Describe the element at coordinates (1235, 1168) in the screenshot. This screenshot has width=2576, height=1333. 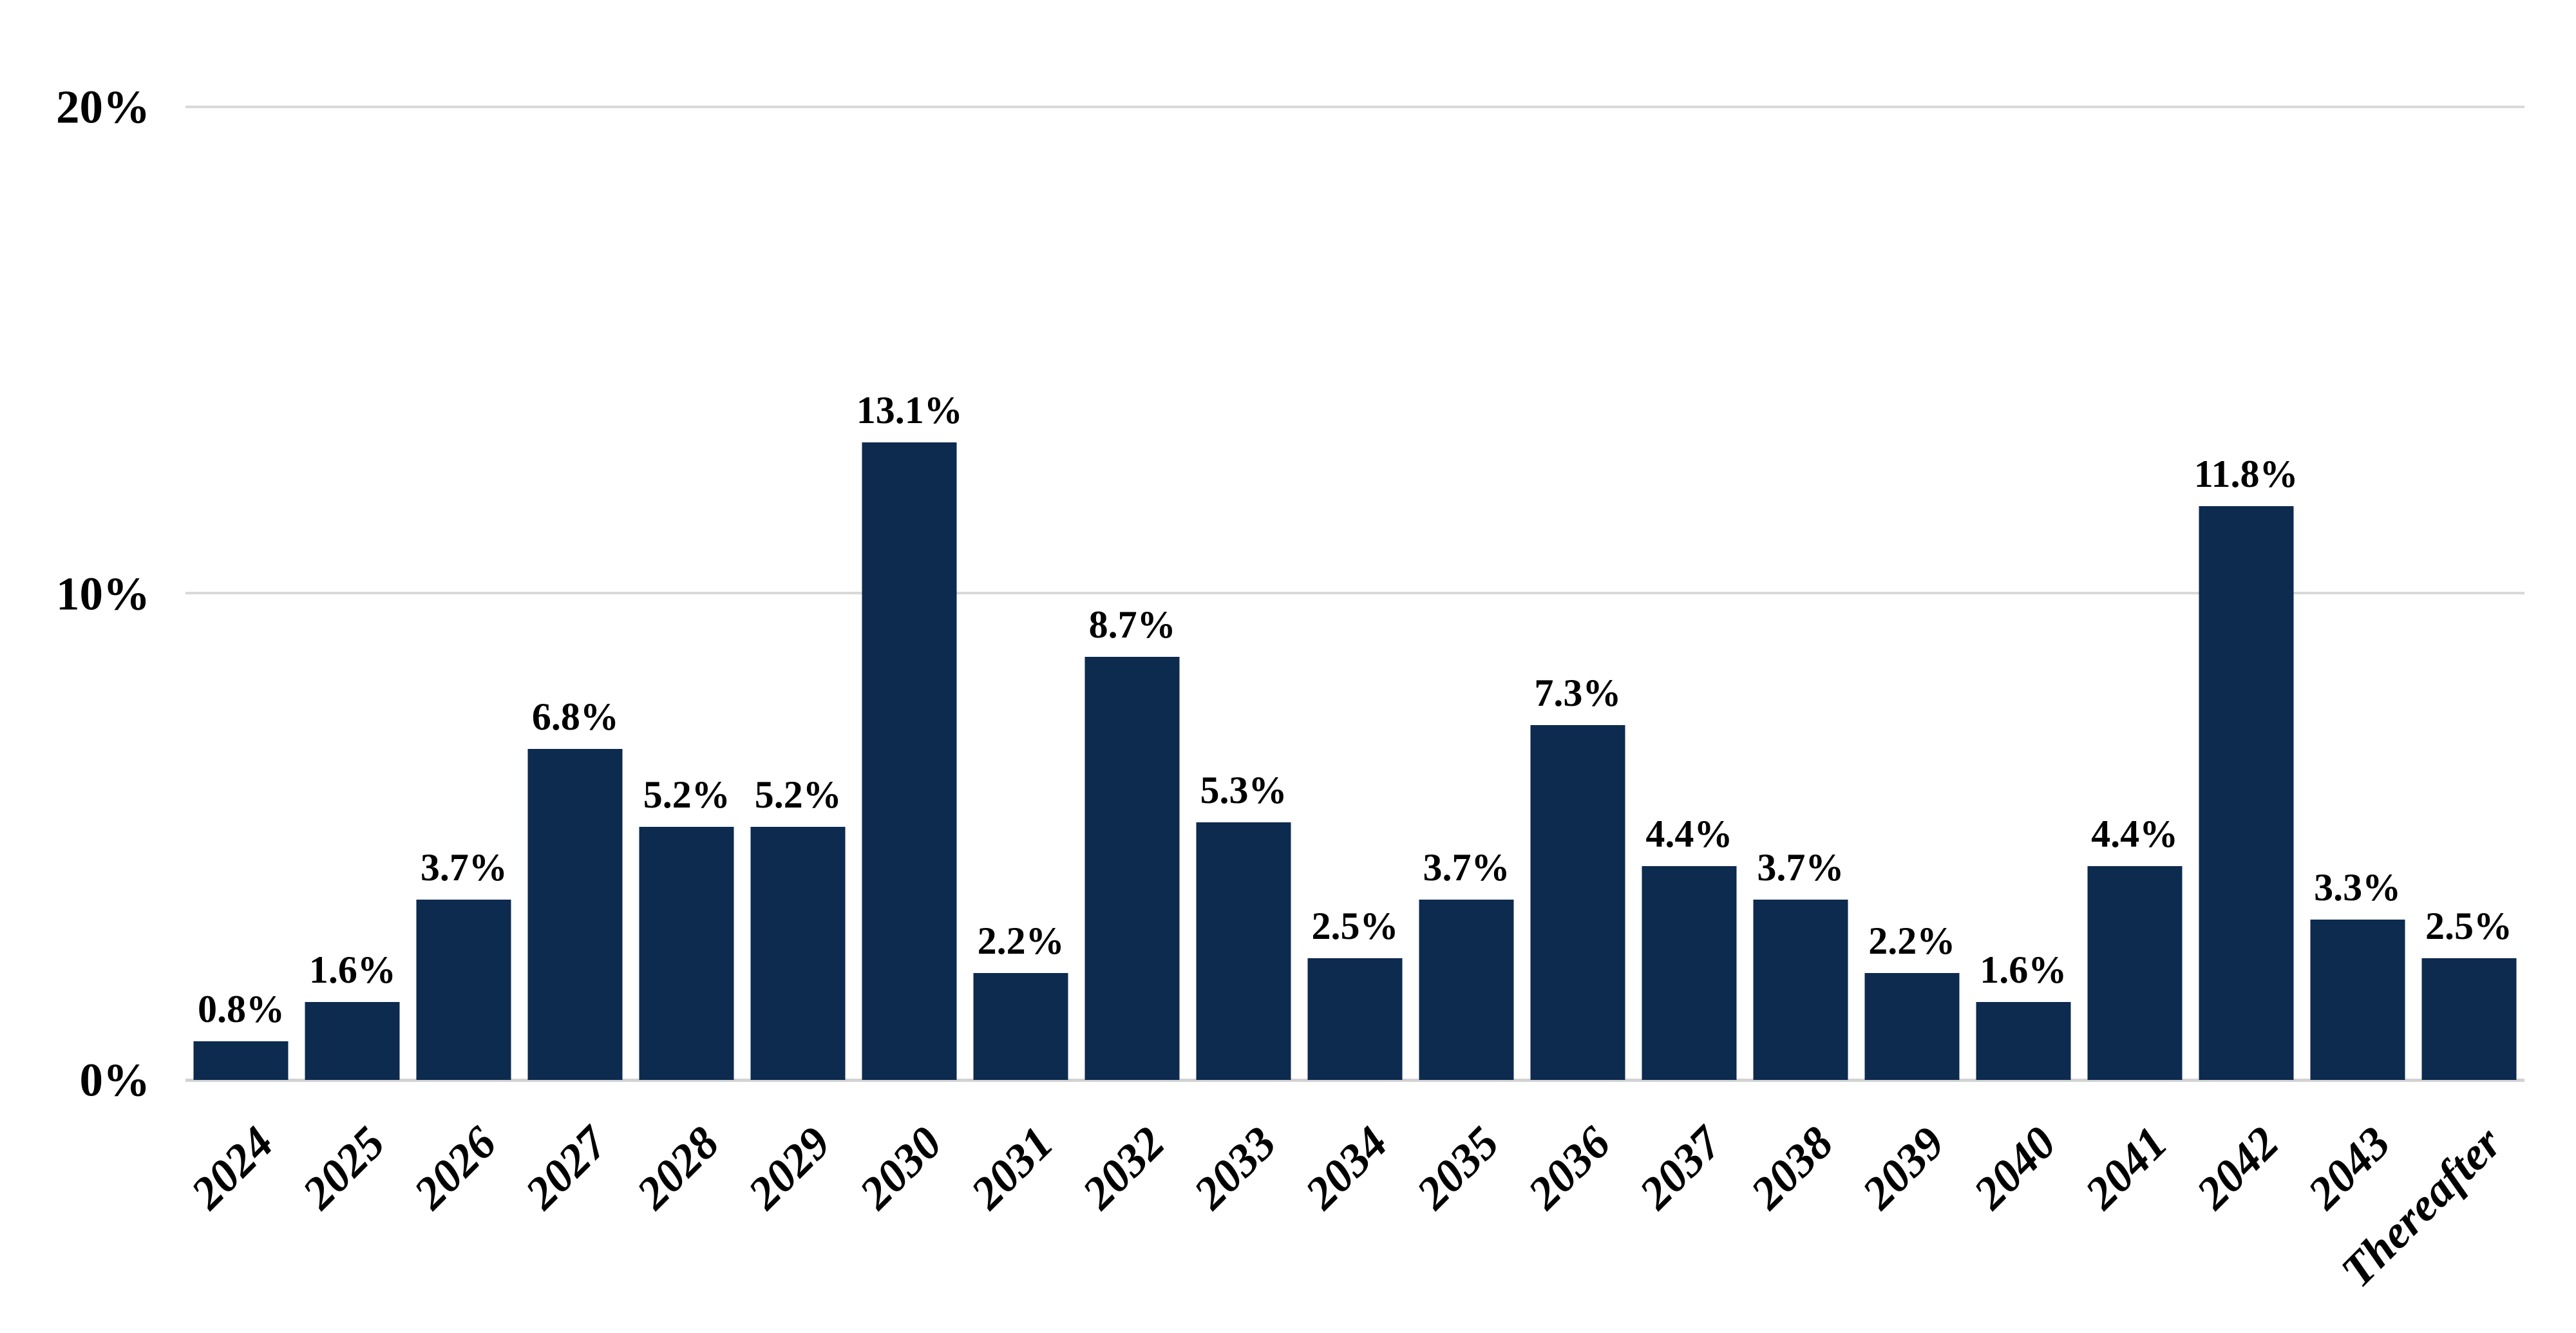
I see `x-axis-label: 2033` at that location.